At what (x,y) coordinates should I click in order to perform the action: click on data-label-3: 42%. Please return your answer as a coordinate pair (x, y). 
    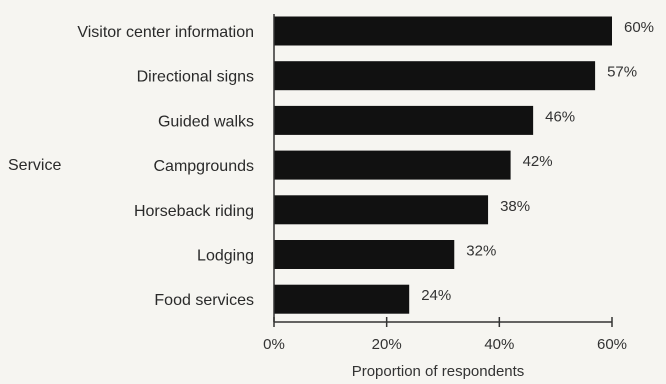
    Looking at the image, I should click on (538, 161).